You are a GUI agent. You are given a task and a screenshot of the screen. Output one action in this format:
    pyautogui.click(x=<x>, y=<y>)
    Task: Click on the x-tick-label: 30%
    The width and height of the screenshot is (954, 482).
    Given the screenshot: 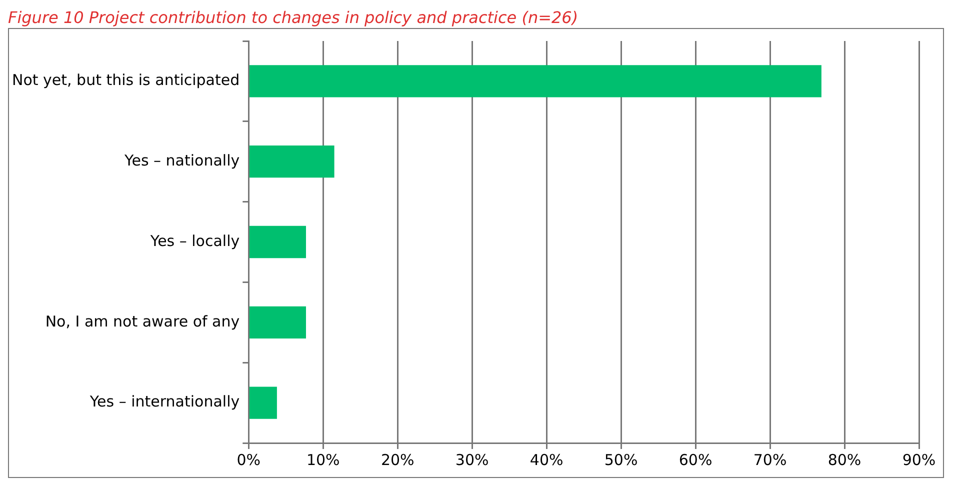 What is the action you would take?
    pyautogui.click(x=472, y=459)
    